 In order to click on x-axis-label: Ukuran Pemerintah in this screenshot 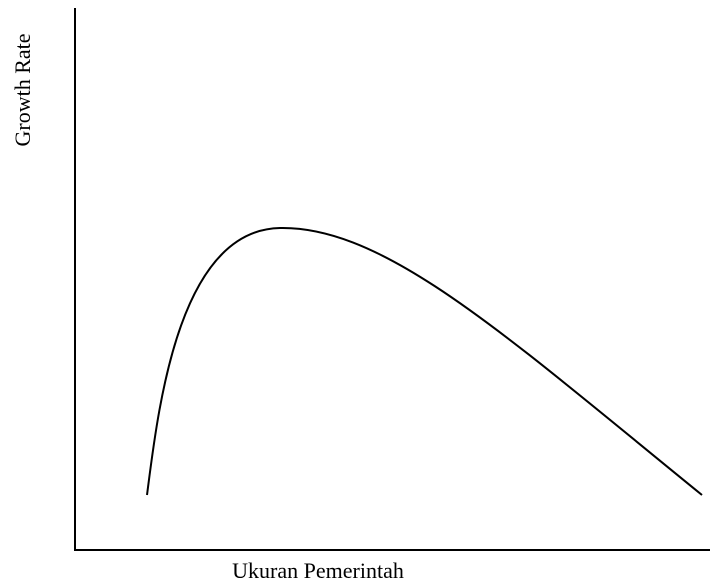, I will do `click(318, 570)`.